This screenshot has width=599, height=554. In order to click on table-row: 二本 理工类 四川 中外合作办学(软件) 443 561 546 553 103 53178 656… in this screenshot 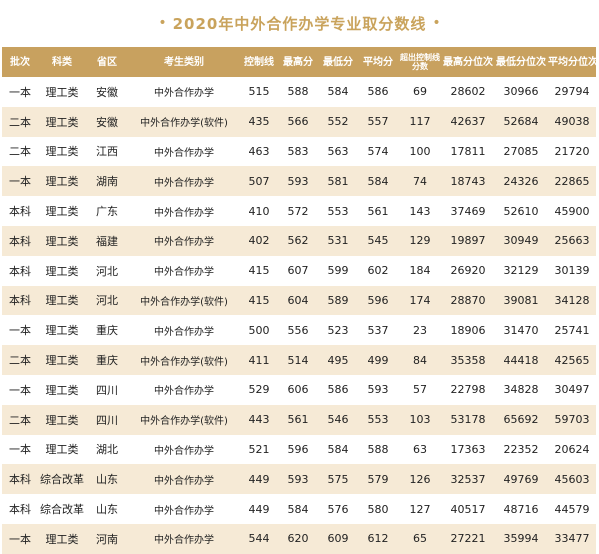, I will do `click(299, 419)`.